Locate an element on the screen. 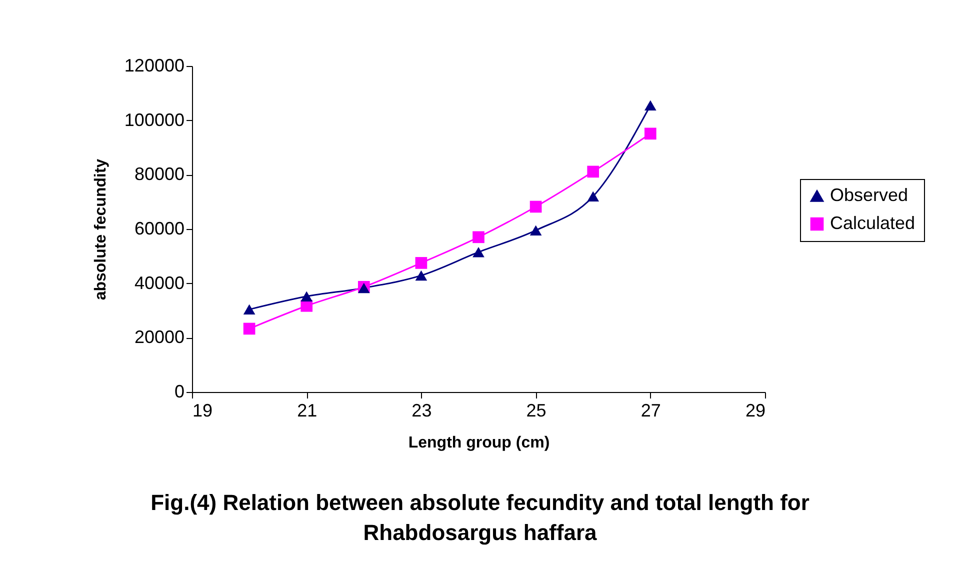 The image size is (964, 574). y-tick-label: 120000 is located at coordinates (154, 66).